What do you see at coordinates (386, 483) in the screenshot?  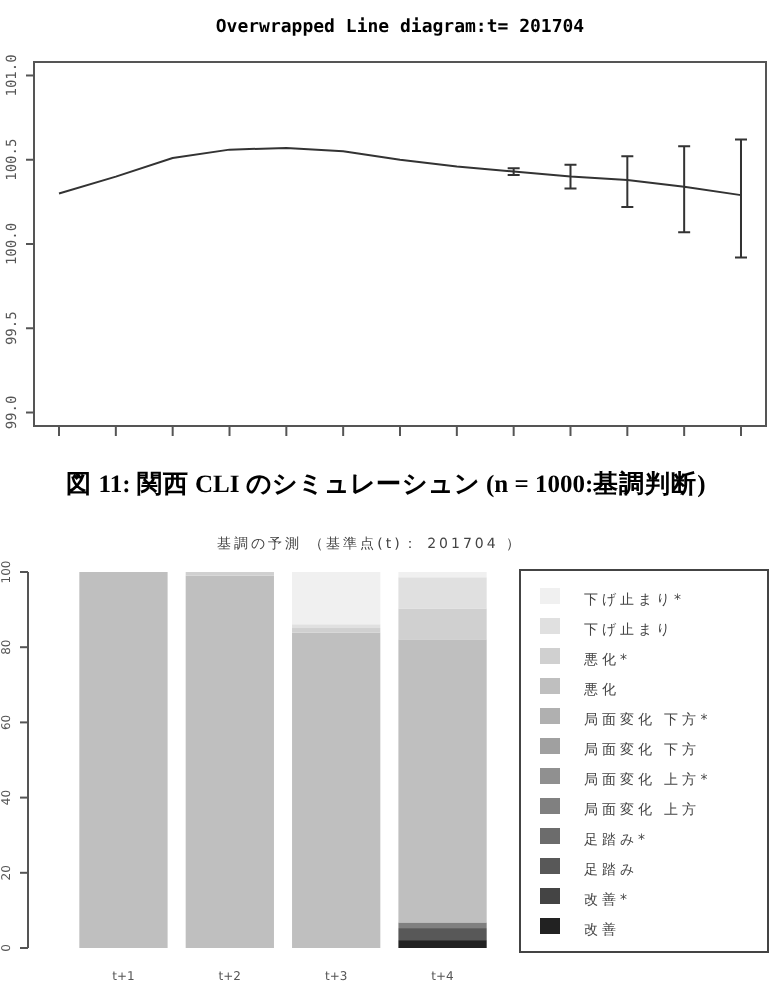 I see `caption: 図 11: 関西 CLI のシミュレーシュン (n = 1000:基調判断)` at bounding box center [386, 483].